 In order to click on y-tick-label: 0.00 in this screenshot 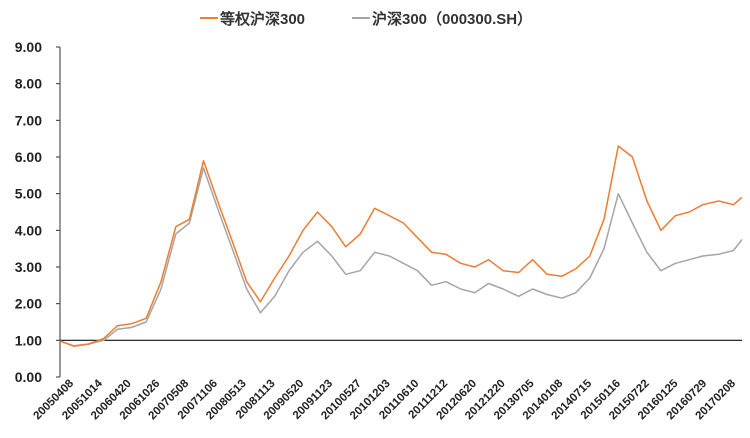, I will do `click(28, 377)`.